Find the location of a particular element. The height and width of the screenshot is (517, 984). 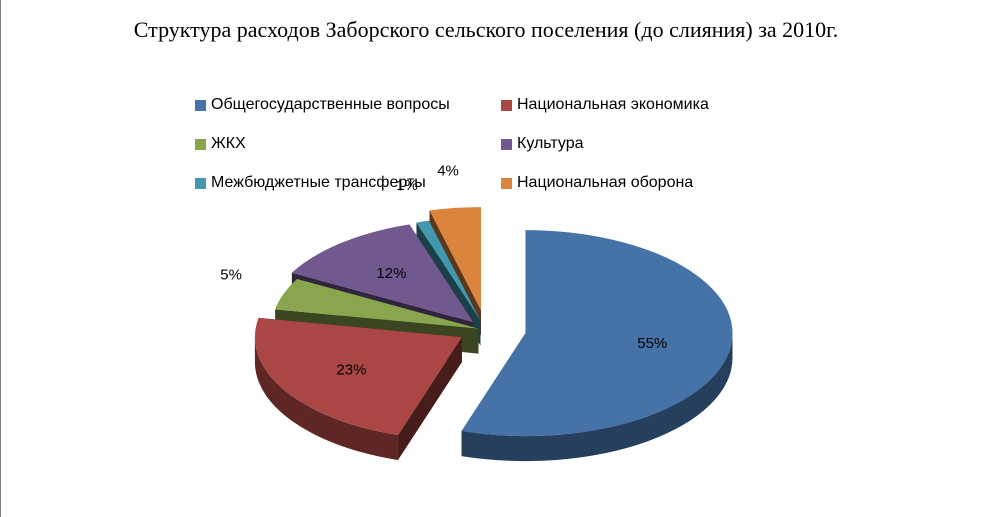

legend-label: Национальная оборона is located at coordinates (605, 182).